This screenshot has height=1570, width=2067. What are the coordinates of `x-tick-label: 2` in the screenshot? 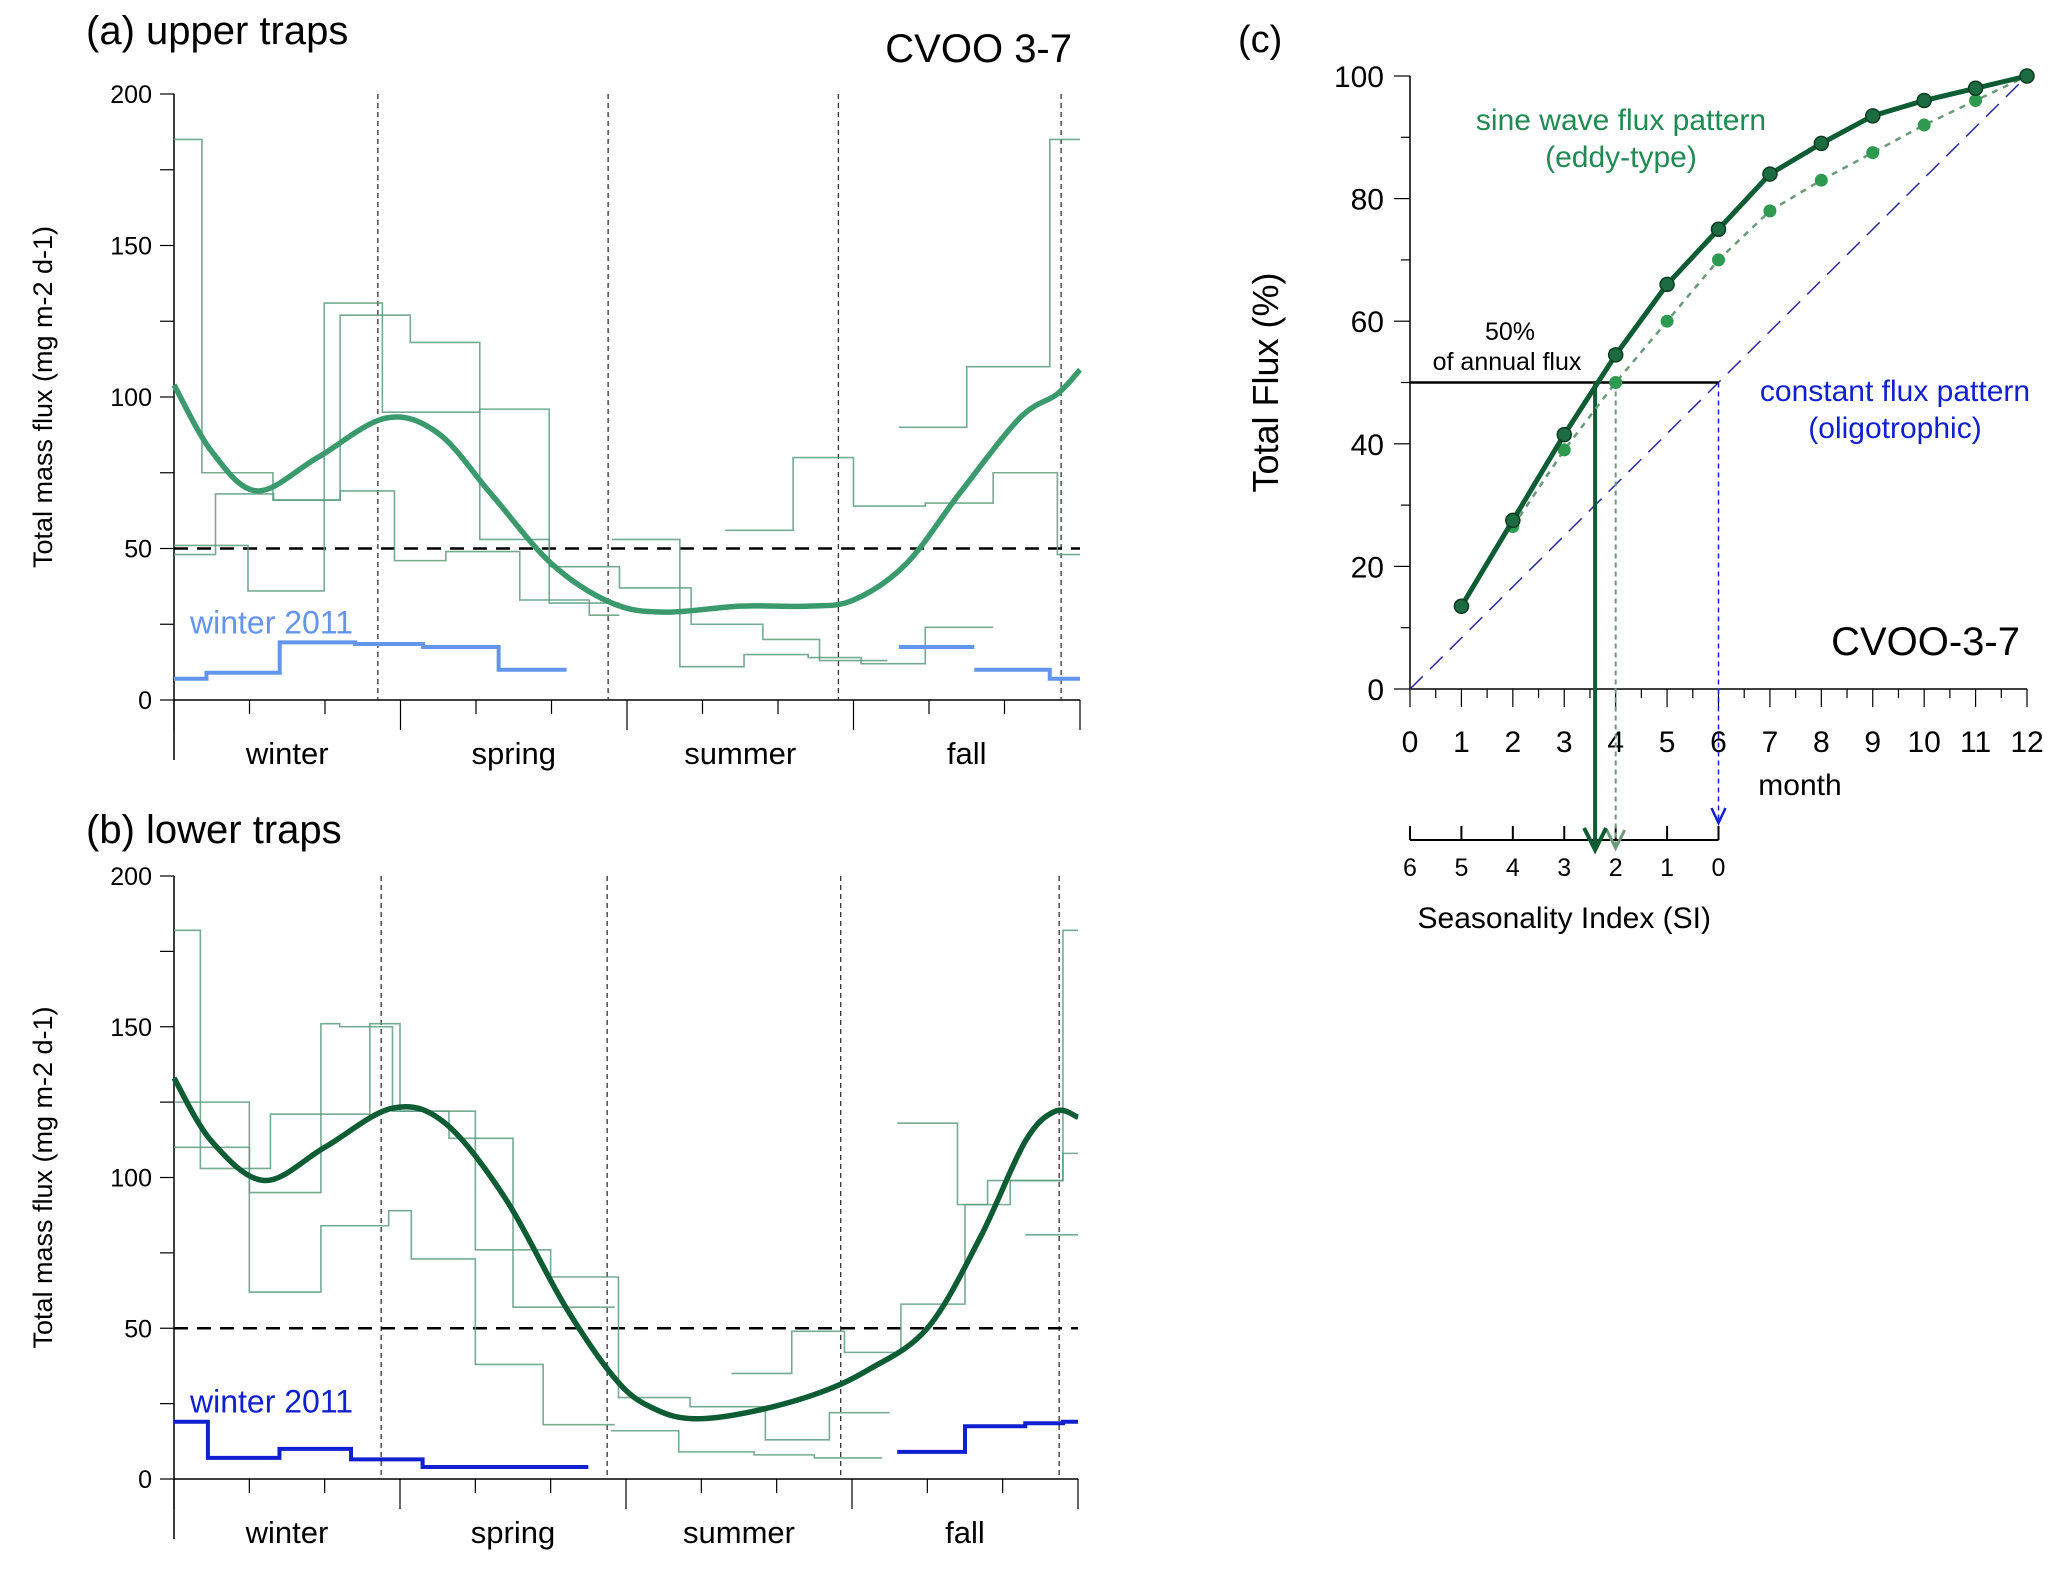 It's located at (1512, 742).